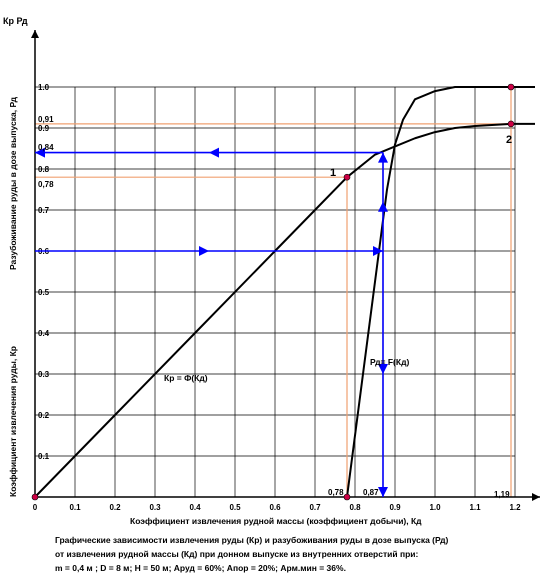 The image size is (546, 581). Describe the element at coordinates (44, 292) in the screenshot. I see `y-tick-label: 0.5` at that location.